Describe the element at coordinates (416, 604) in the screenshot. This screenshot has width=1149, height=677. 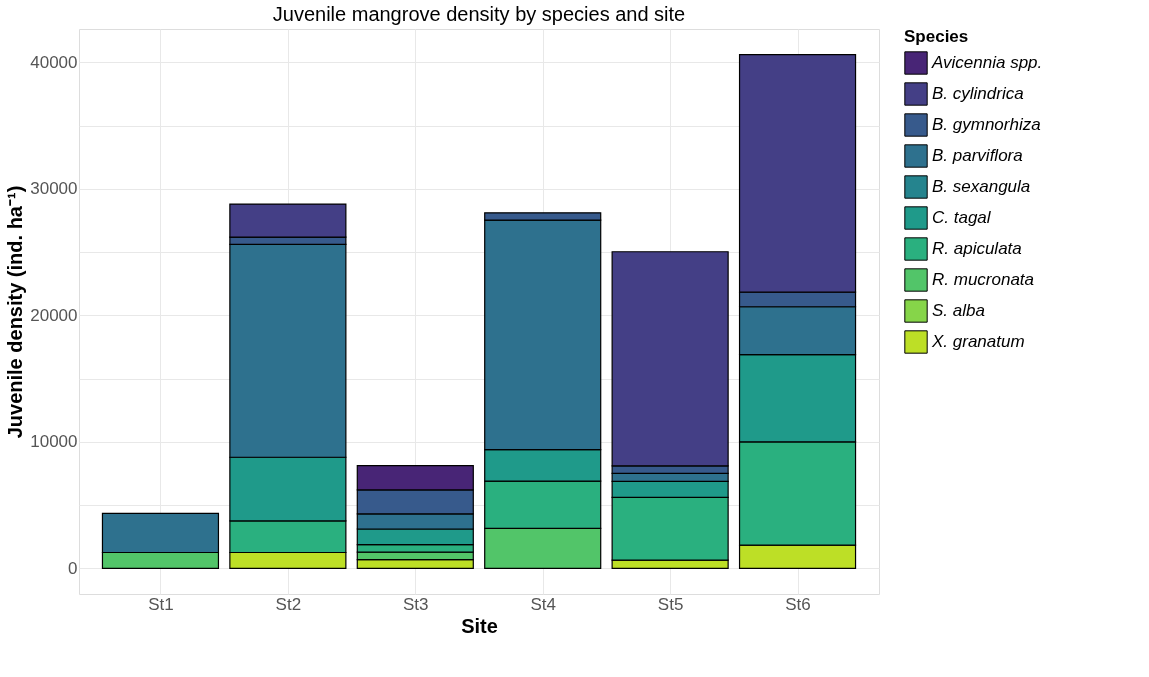
I see `x-tick-label: St3` at that location.